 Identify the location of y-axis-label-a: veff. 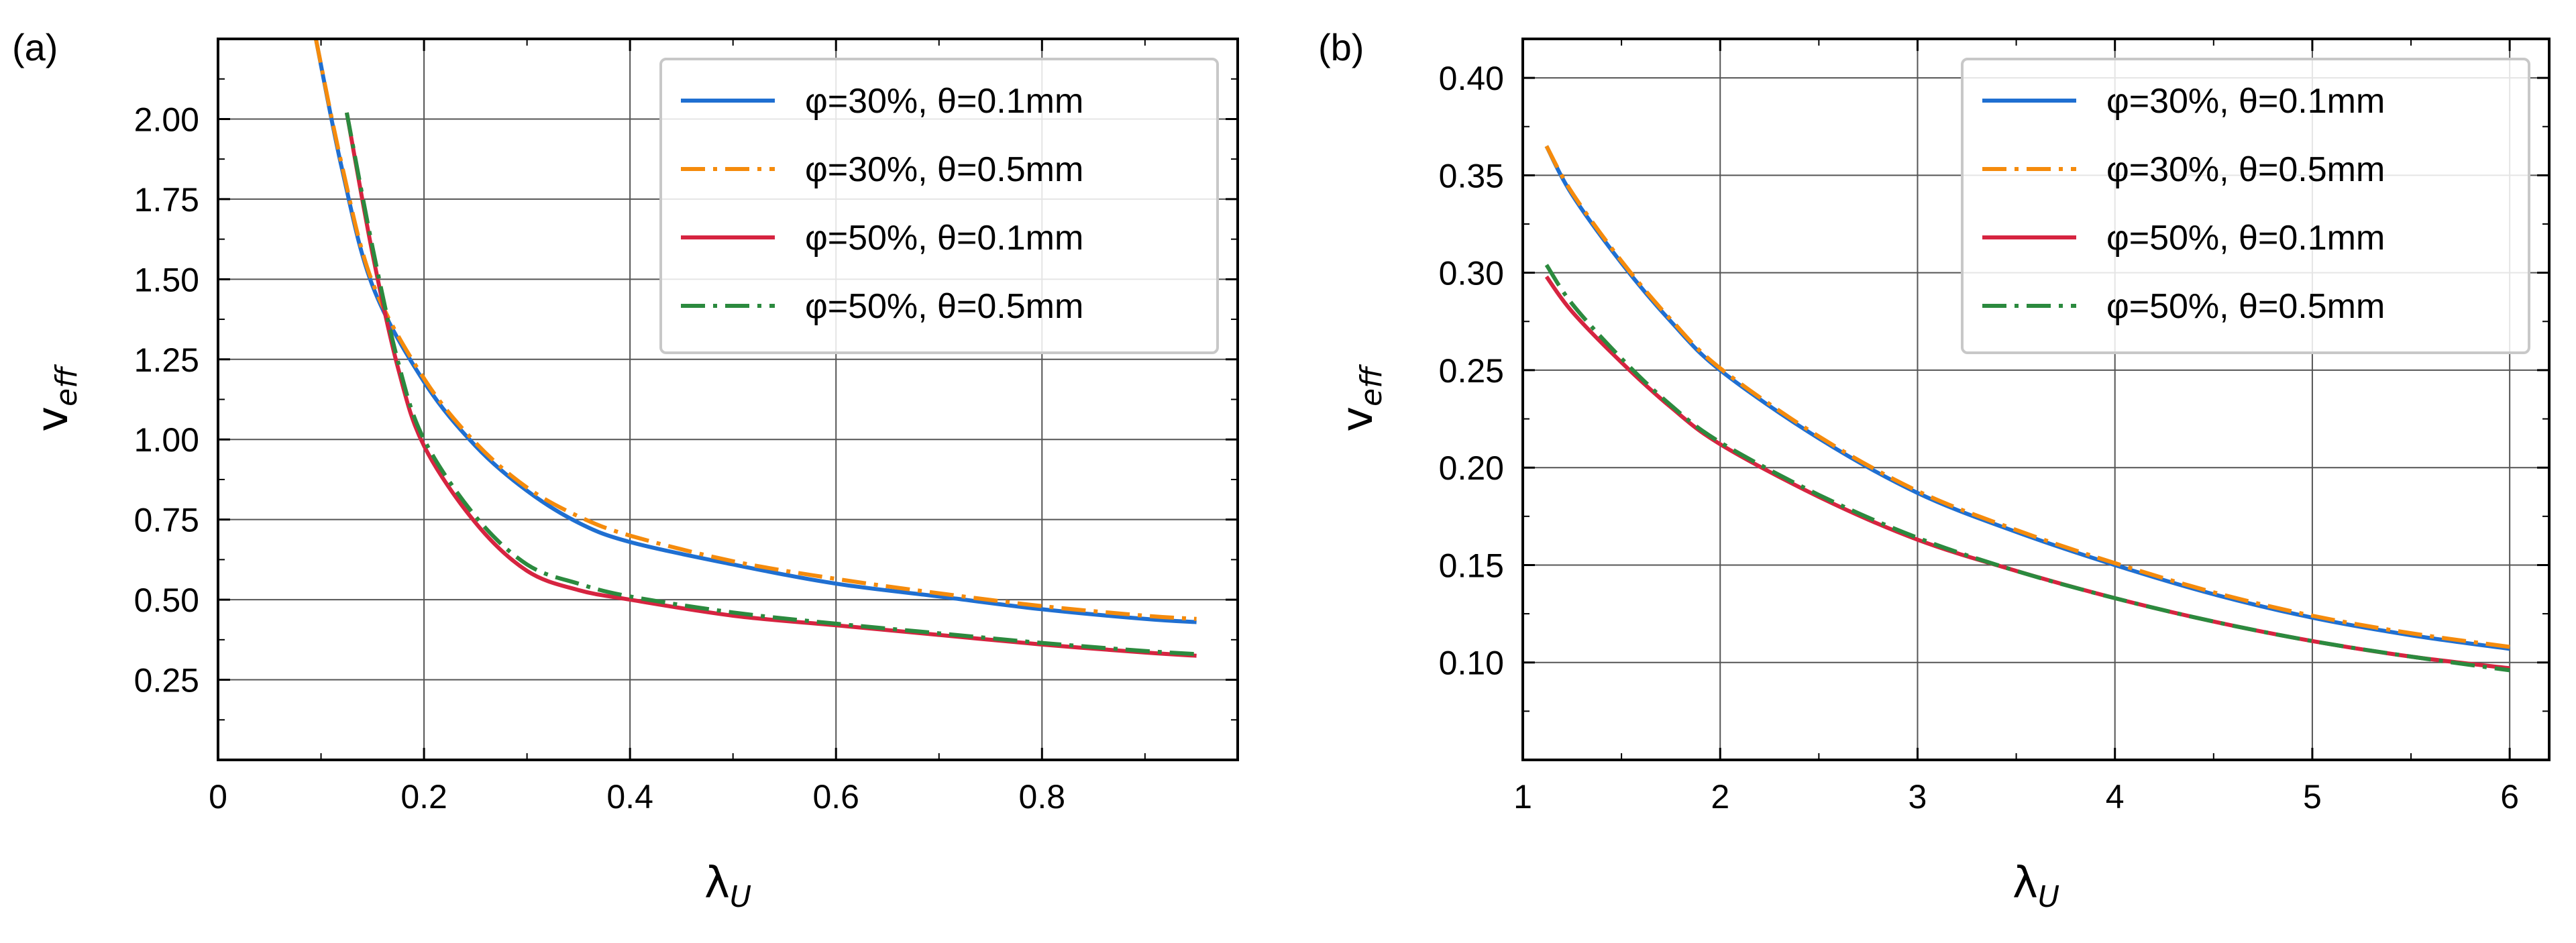
(56, 398).